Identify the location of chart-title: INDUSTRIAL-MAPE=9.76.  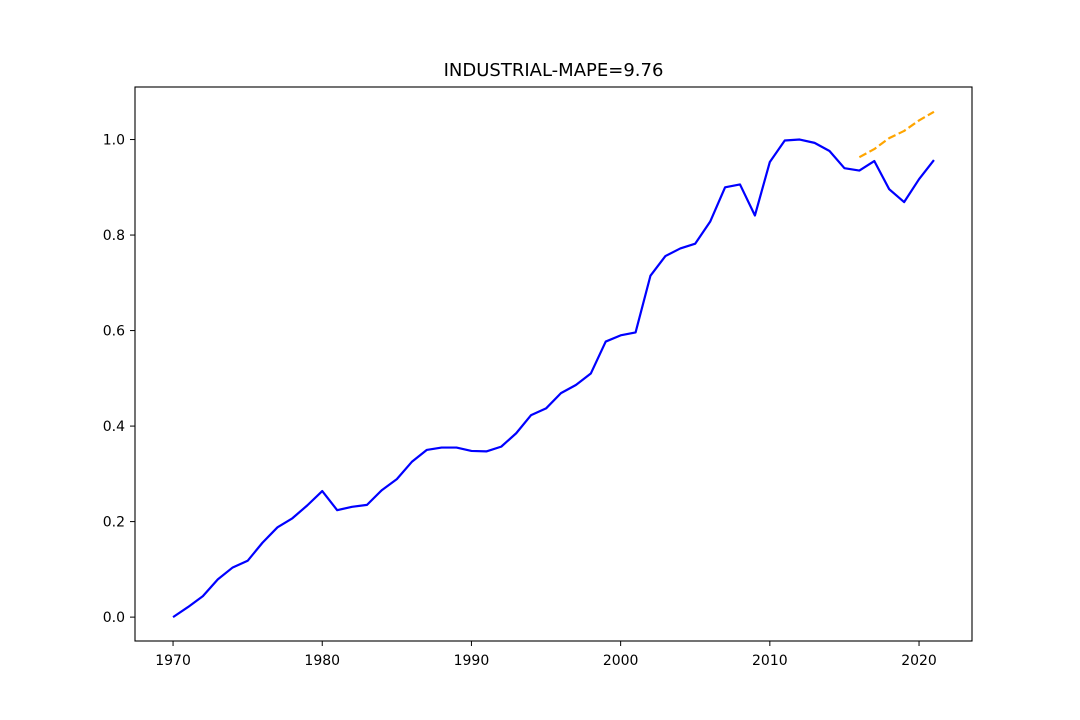
(554, 70).